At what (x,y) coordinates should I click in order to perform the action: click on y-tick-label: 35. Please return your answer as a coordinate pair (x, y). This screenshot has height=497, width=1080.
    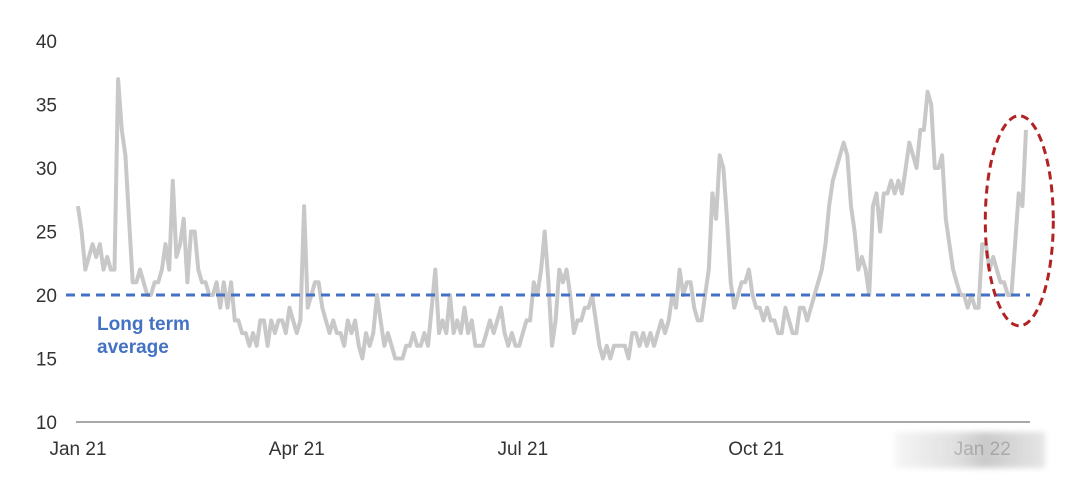
    Looking at the image, I should click on (46, 106).